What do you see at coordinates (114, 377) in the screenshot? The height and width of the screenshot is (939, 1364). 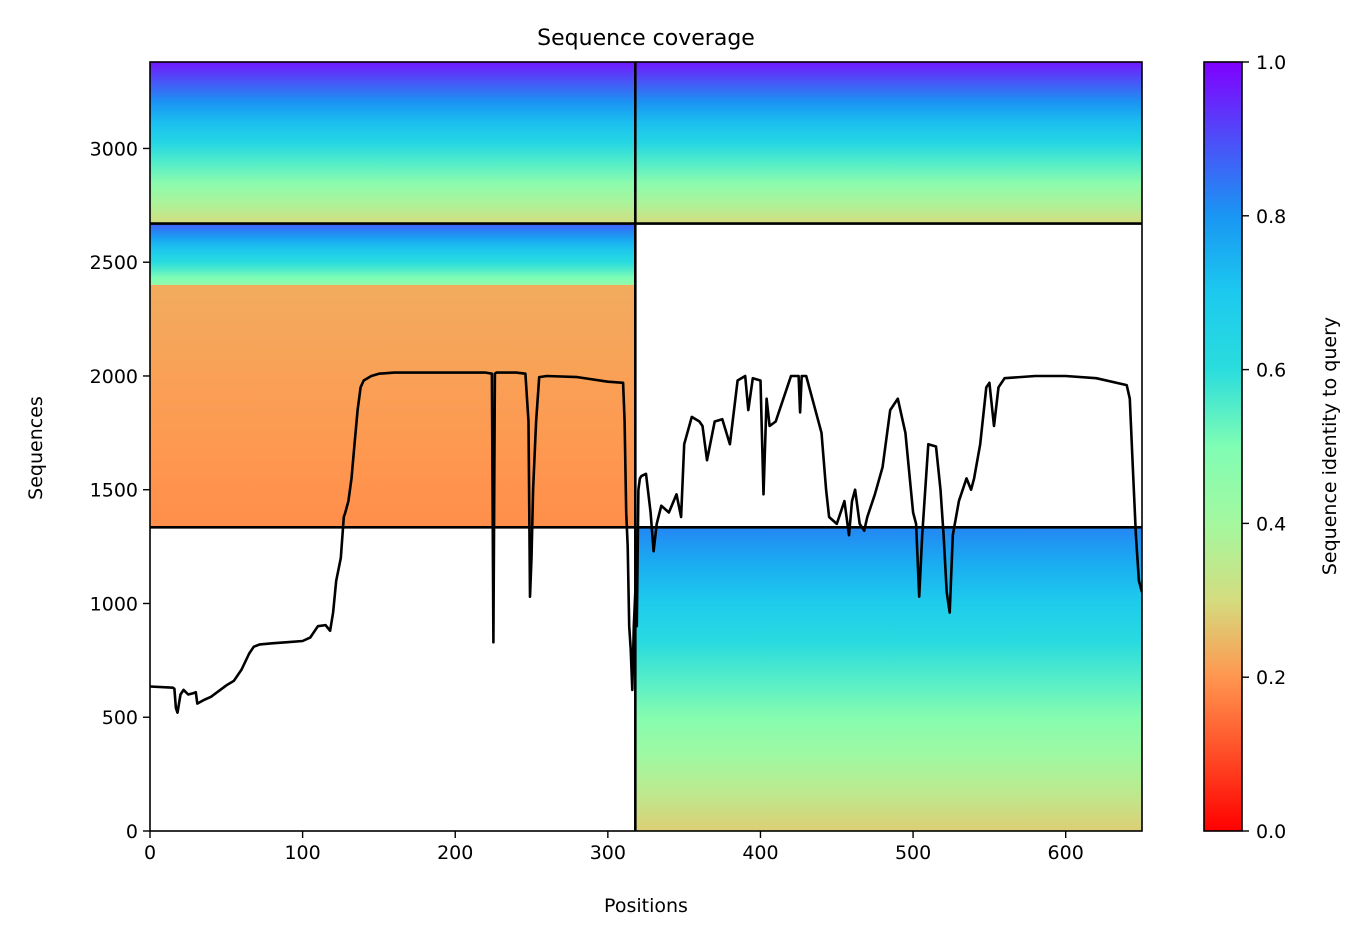 I see `y-tick-label: 2000` at bounding box center [114, 377].